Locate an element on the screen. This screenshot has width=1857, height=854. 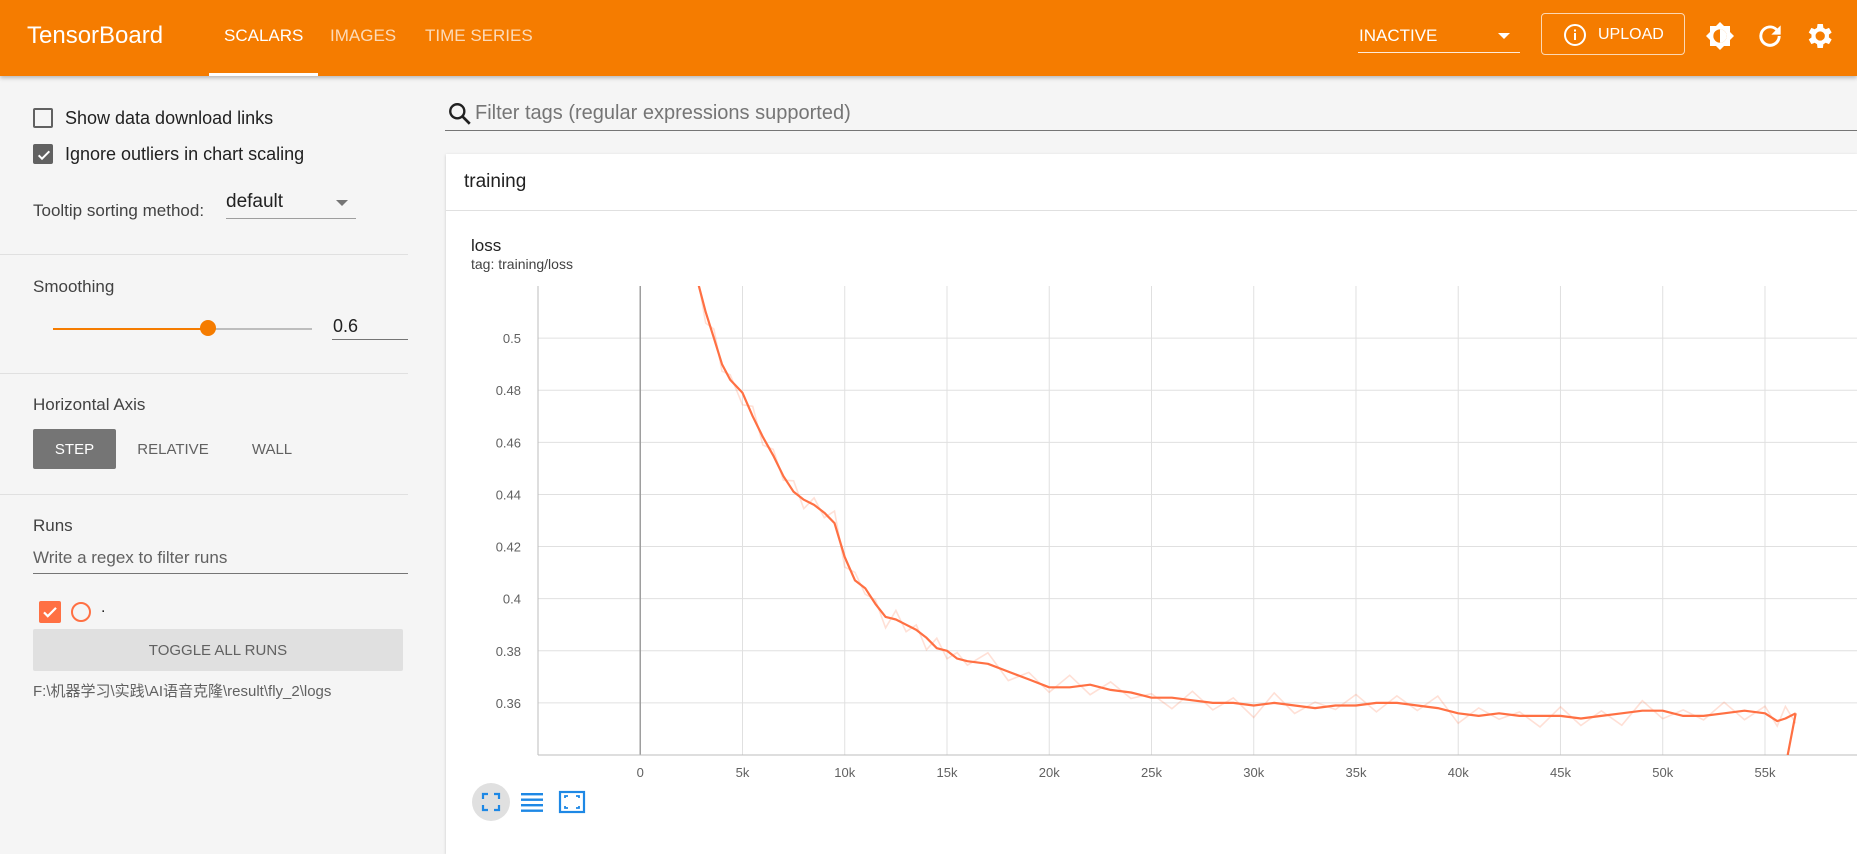
y-tick-label: 0.5 is located at coordinates (512, 338).